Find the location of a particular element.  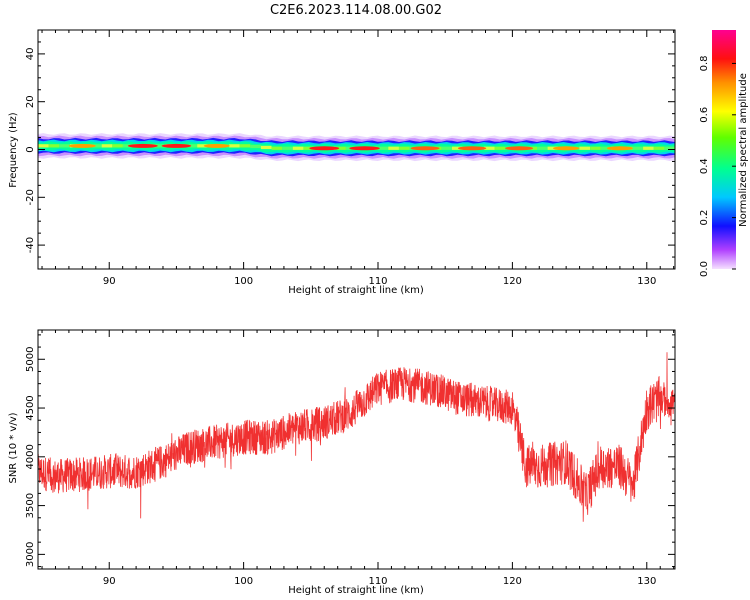

spectrogram-y-tick-label: -20 is located at coordinates (30, 197).